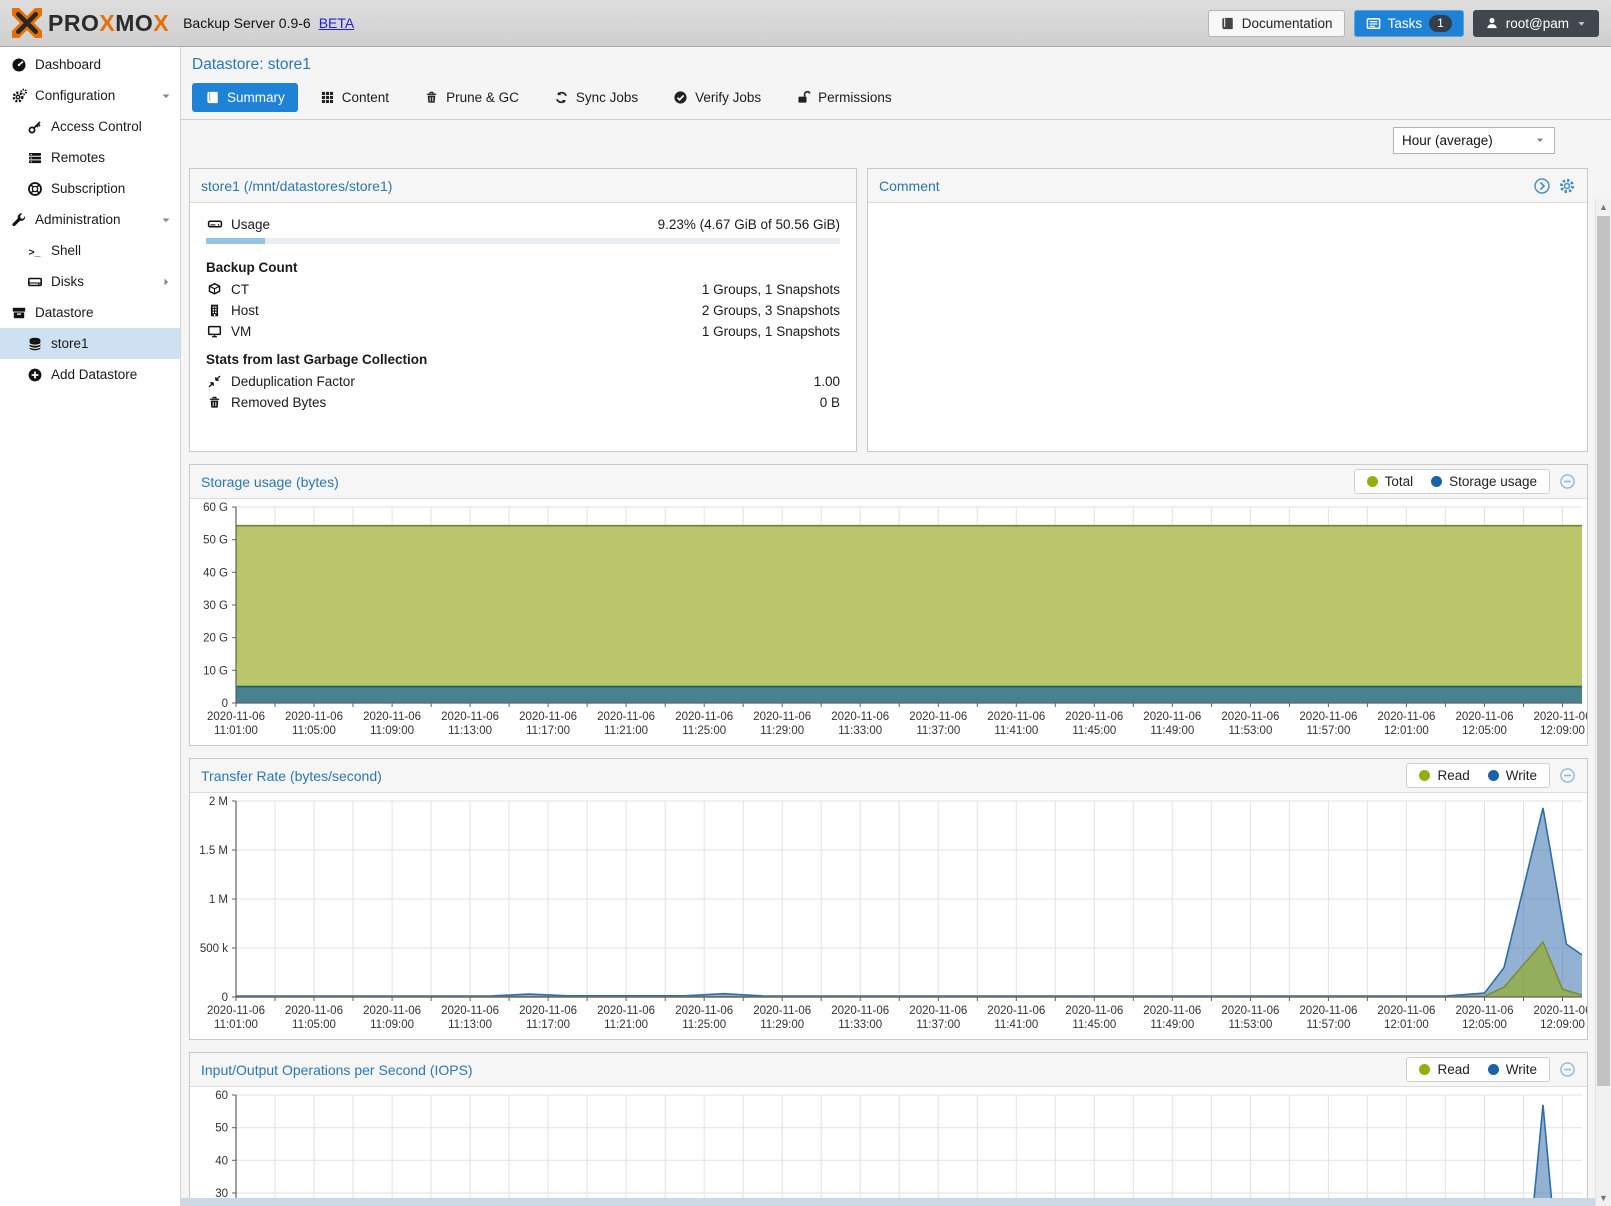 The width and height of the screenshot is (1611, 1206). I want to click on comment-panel-header: Comment, so click(1227, 186).